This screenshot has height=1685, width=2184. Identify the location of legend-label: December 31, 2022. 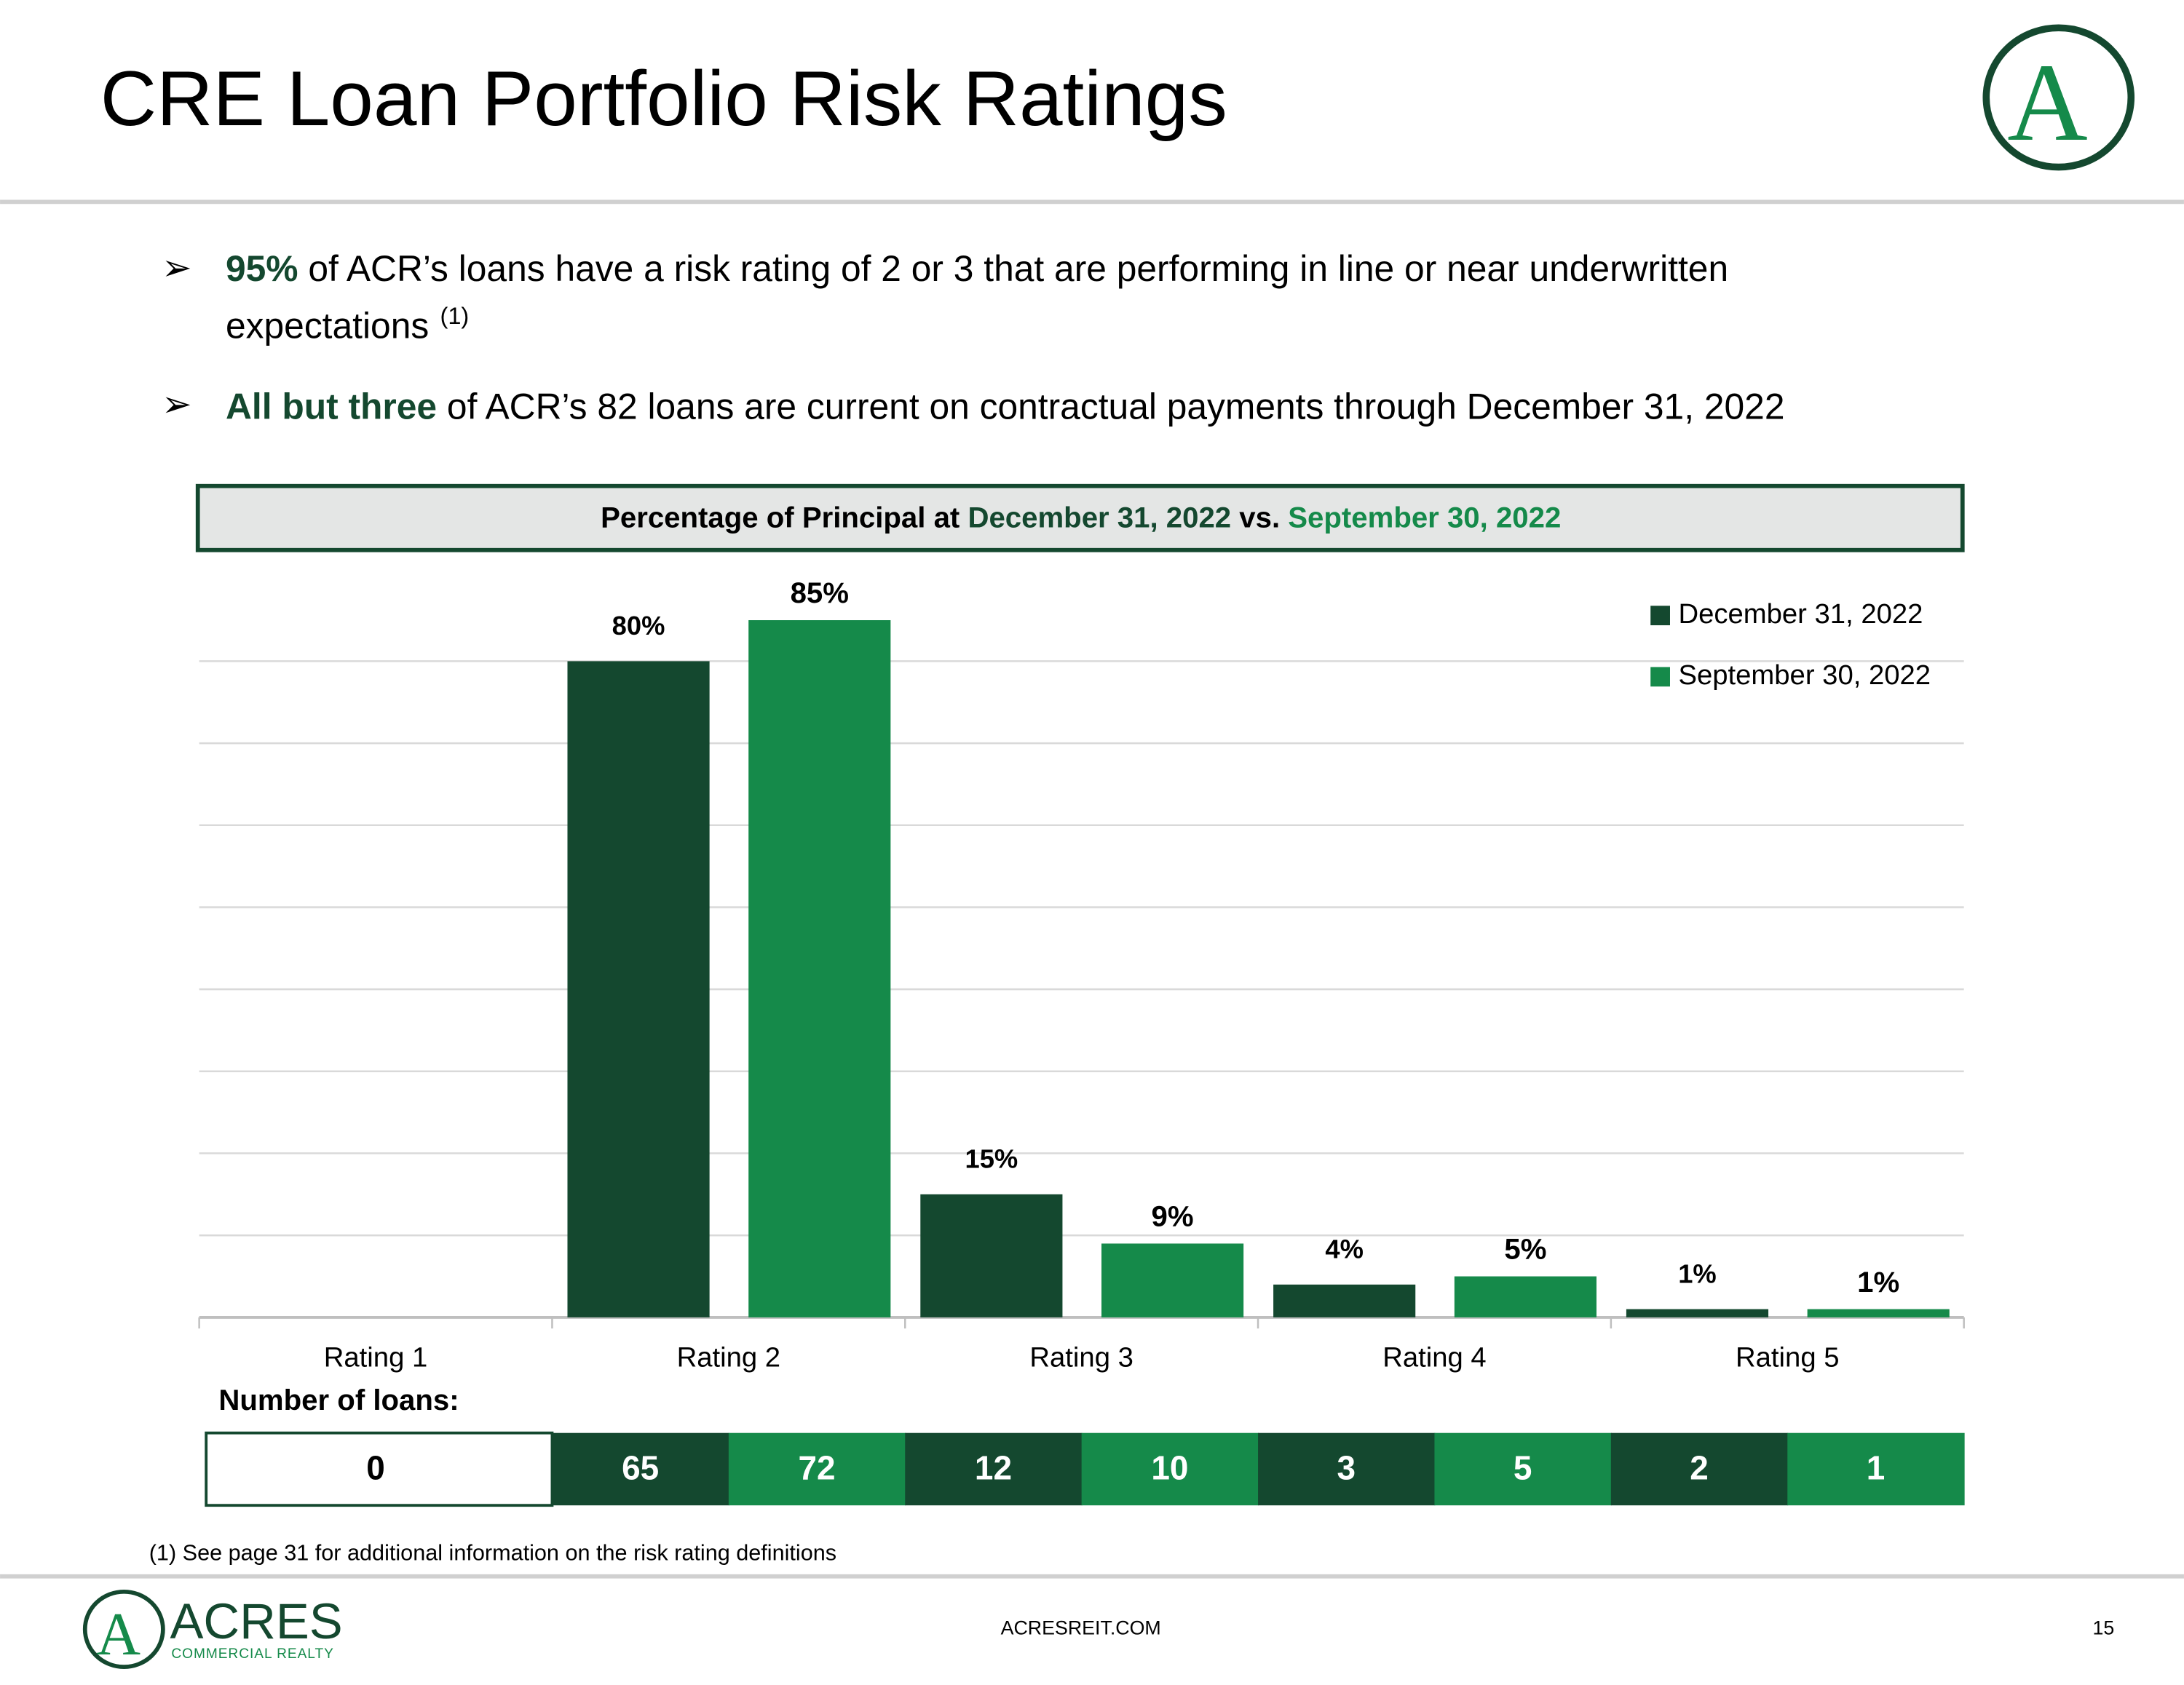
(1800, 614).